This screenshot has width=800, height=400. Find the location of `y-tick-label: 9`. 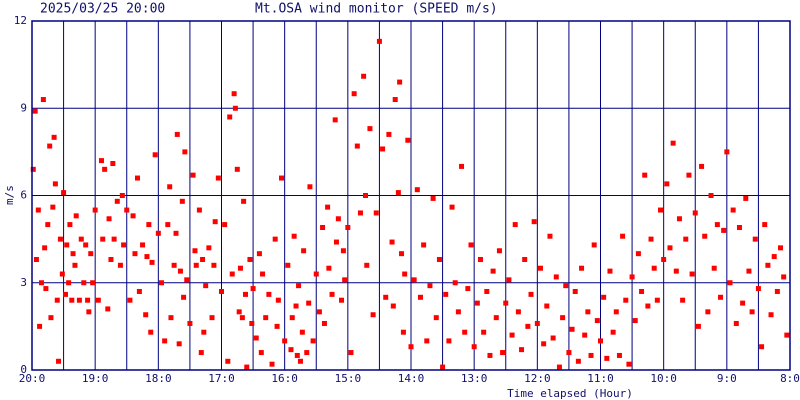

y-tick-label: 9 is located at coordinates (23, 107).